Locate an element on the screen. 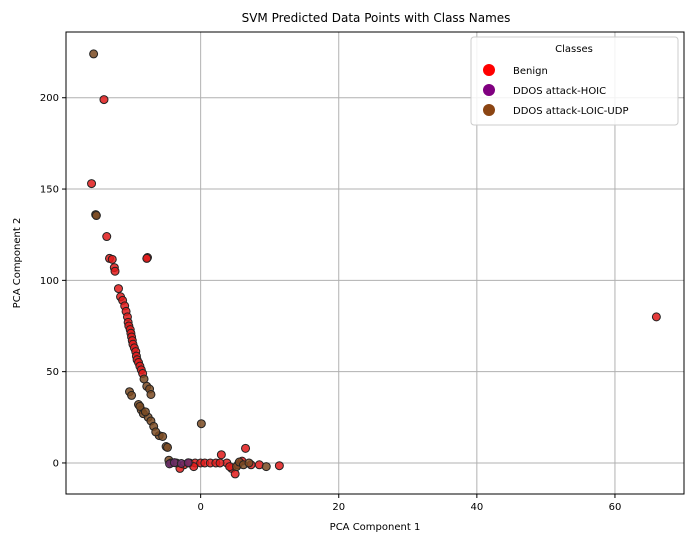 The height and width of the screenshot is (545, 695). y-tick-label: 50 is located at coordinates (52, 372).